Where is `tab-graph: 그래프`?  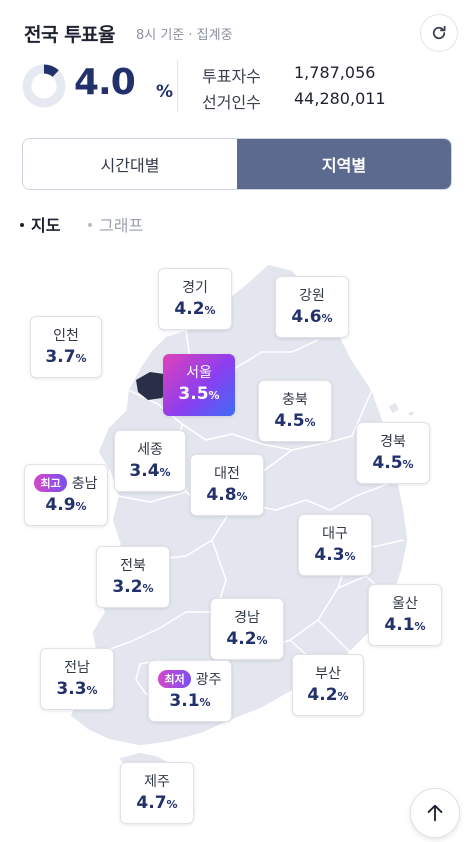
tab-graph: 그래프 is located at coordinates (115, 224).